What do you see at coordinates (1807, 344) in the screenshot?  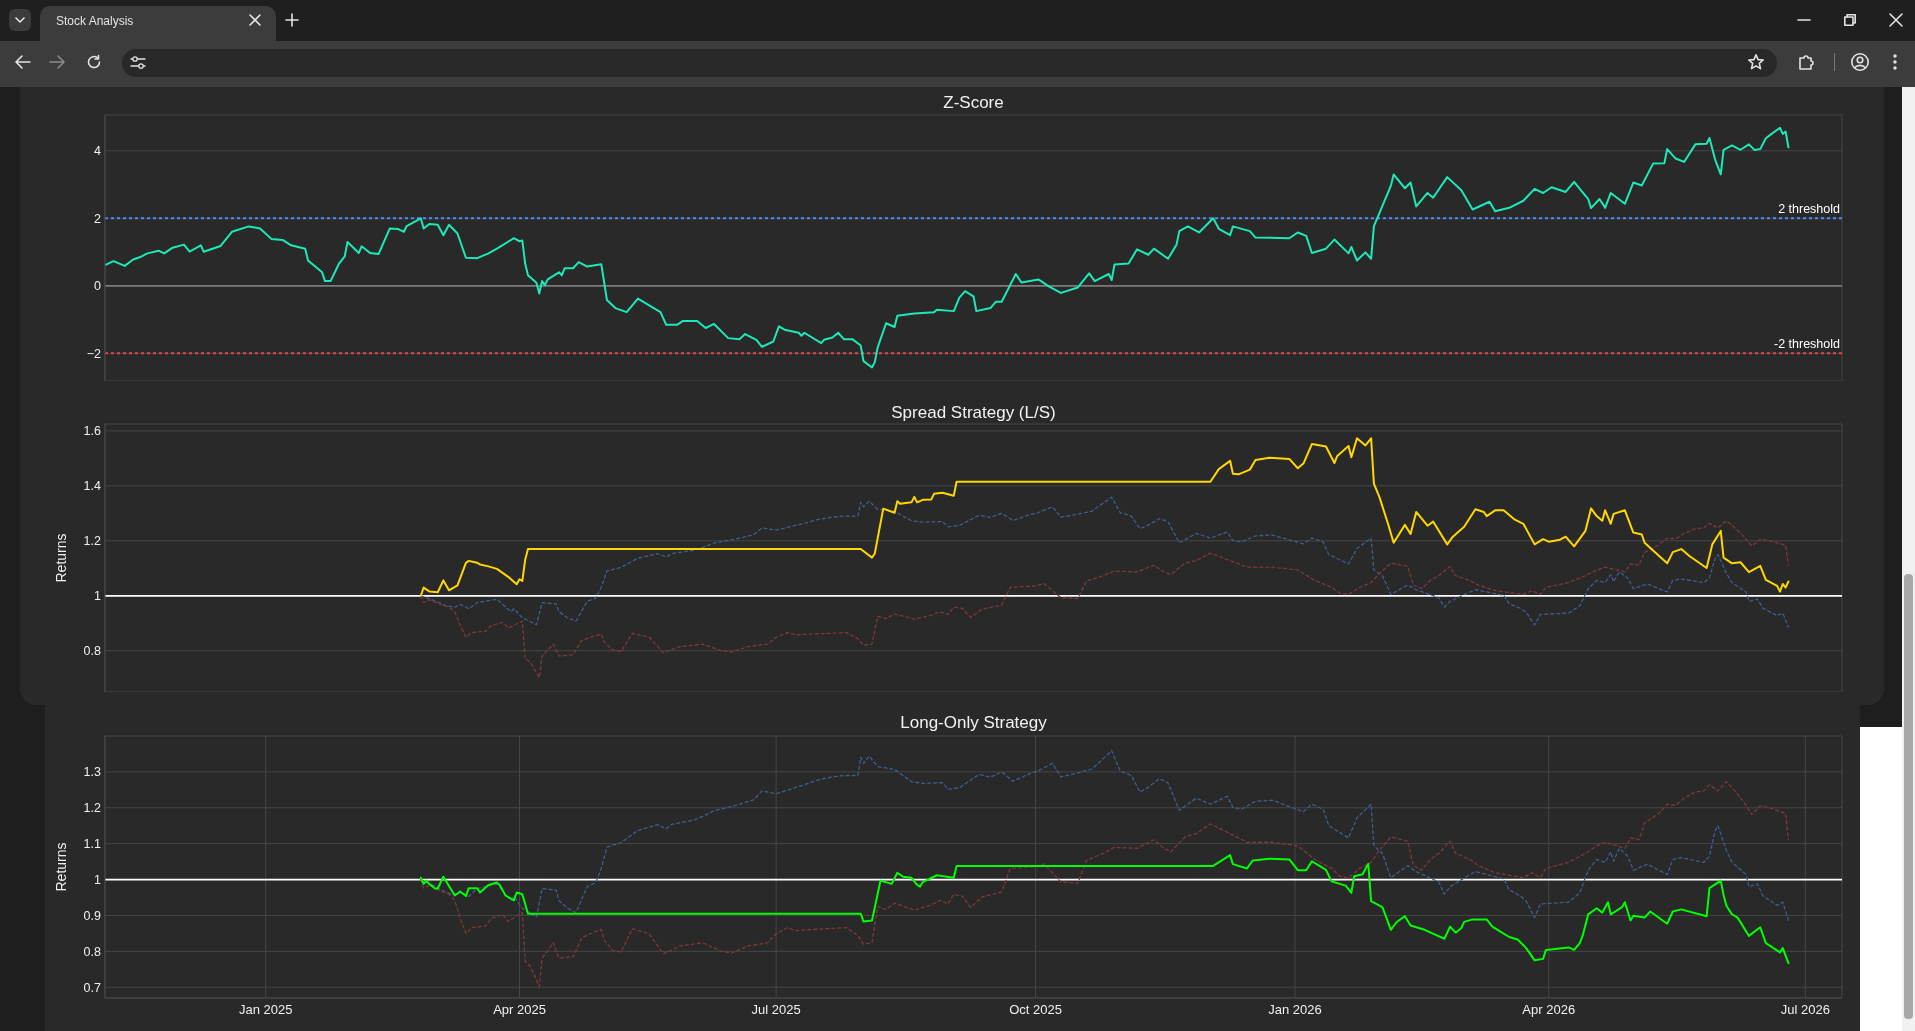 I see `ref-line-label: -2 threshold` at bounding box center [1807, 344].